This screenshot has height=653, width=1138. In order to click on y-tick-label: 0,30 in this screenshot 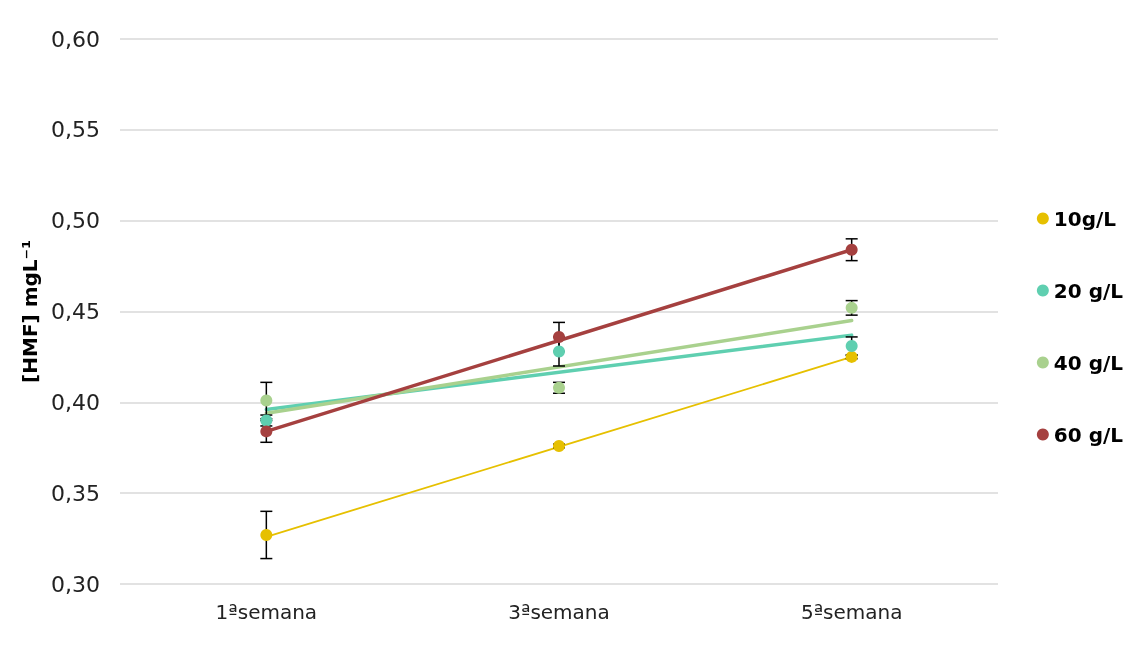, I will do `click(75, 584)`.